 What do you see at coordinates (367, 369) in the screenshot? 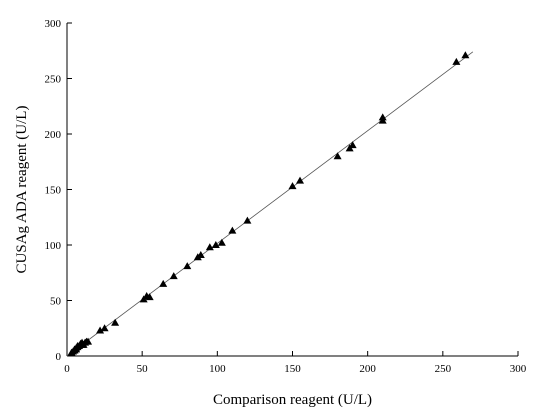
I see `x-tick-label: 200` at bounding box center [367, 369].